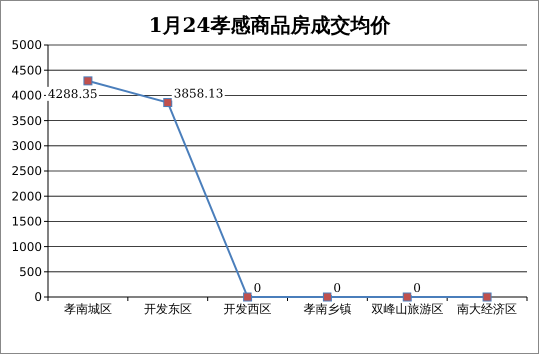 The width and height of the screenshot is (539, 354). Describe the element at coordinates (26, 70) in the screenshot. I see `y-tick-label: 4500` at that location.